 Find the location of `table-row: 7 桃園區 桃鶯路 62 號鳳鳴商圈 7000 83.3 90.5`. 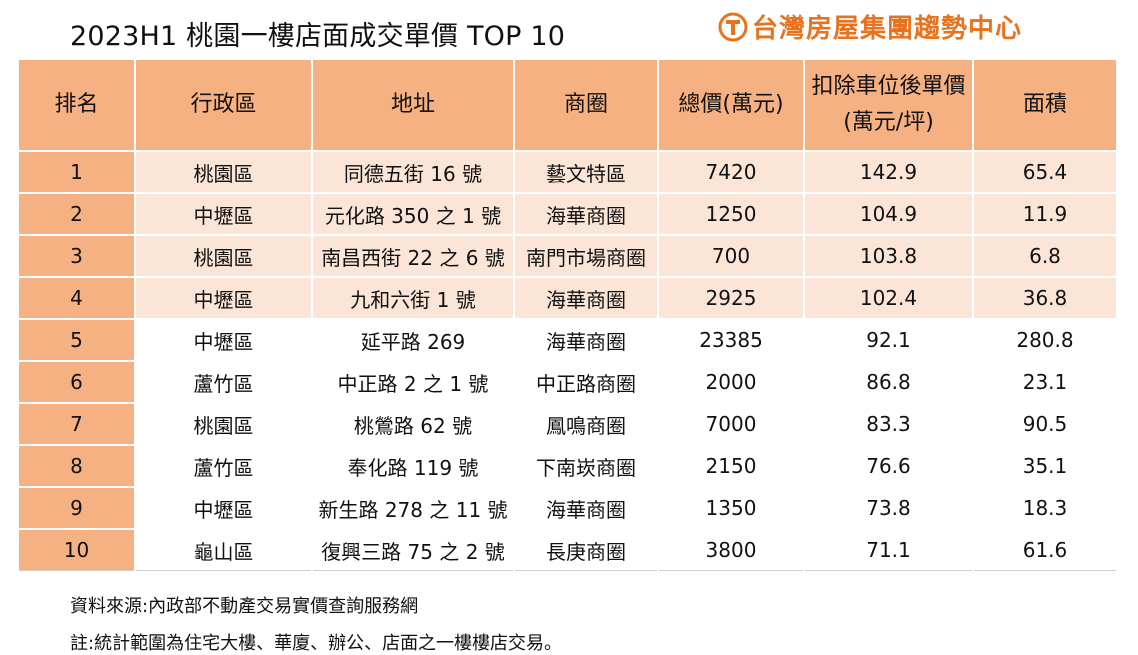

table-row: 7 桃園區 桃鶯路 62 號鳳鳴商圈 7000 83.3 90.5 is located at coordinates (567, 424).